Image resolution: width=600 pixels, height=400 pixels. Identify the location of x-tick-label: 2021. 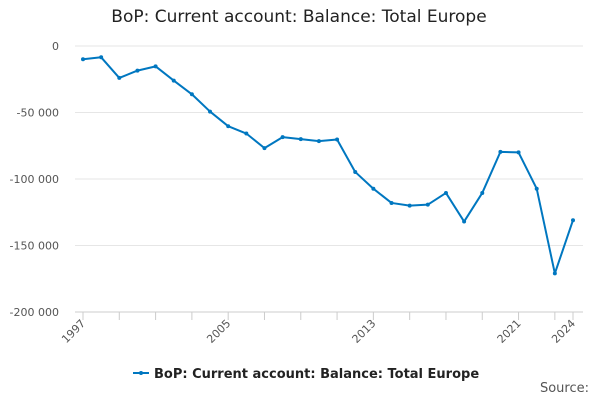
(509, 331).